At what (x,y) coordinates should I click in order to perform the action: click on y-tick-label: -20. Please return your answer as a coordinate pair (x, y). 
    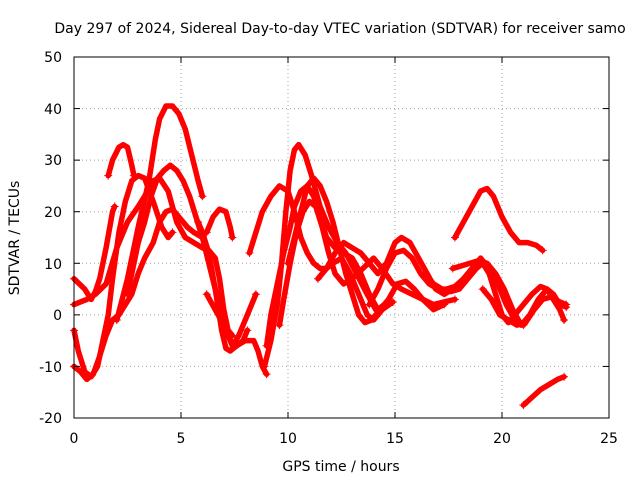
    Looking at the image, I should click on (50, 419).